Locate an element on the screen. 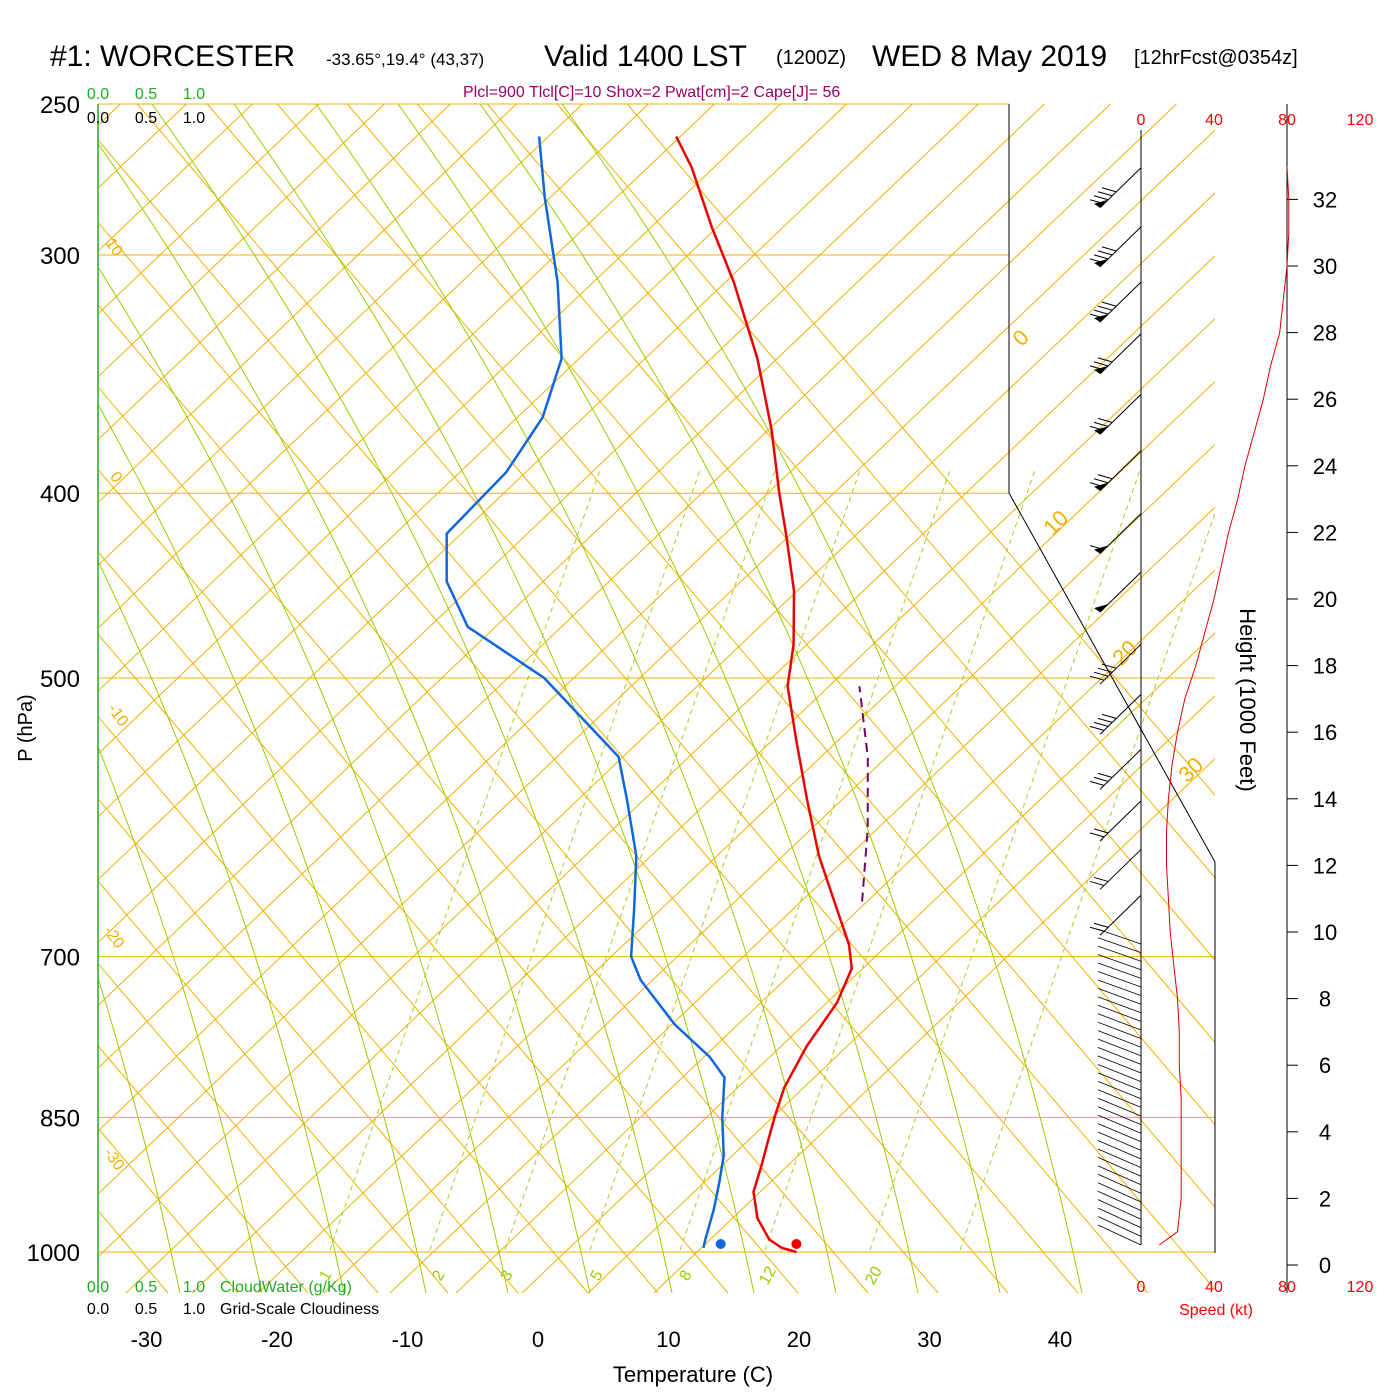  speed-tick-label-bottom: 120 is located at coordinates (1360, 1287).